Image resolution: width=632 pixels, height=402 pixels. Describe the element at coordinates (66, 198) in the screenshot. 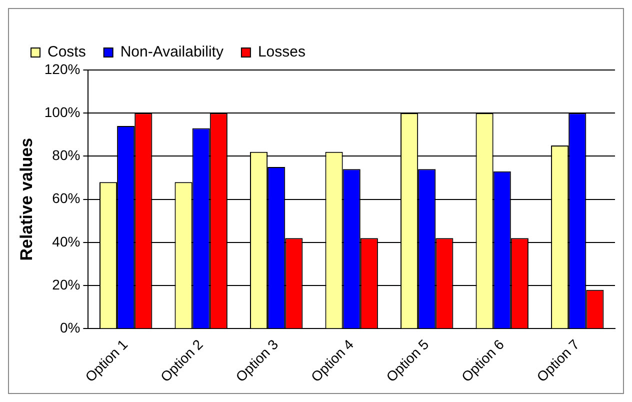

I see `y-tick-label: 60%` at that location.